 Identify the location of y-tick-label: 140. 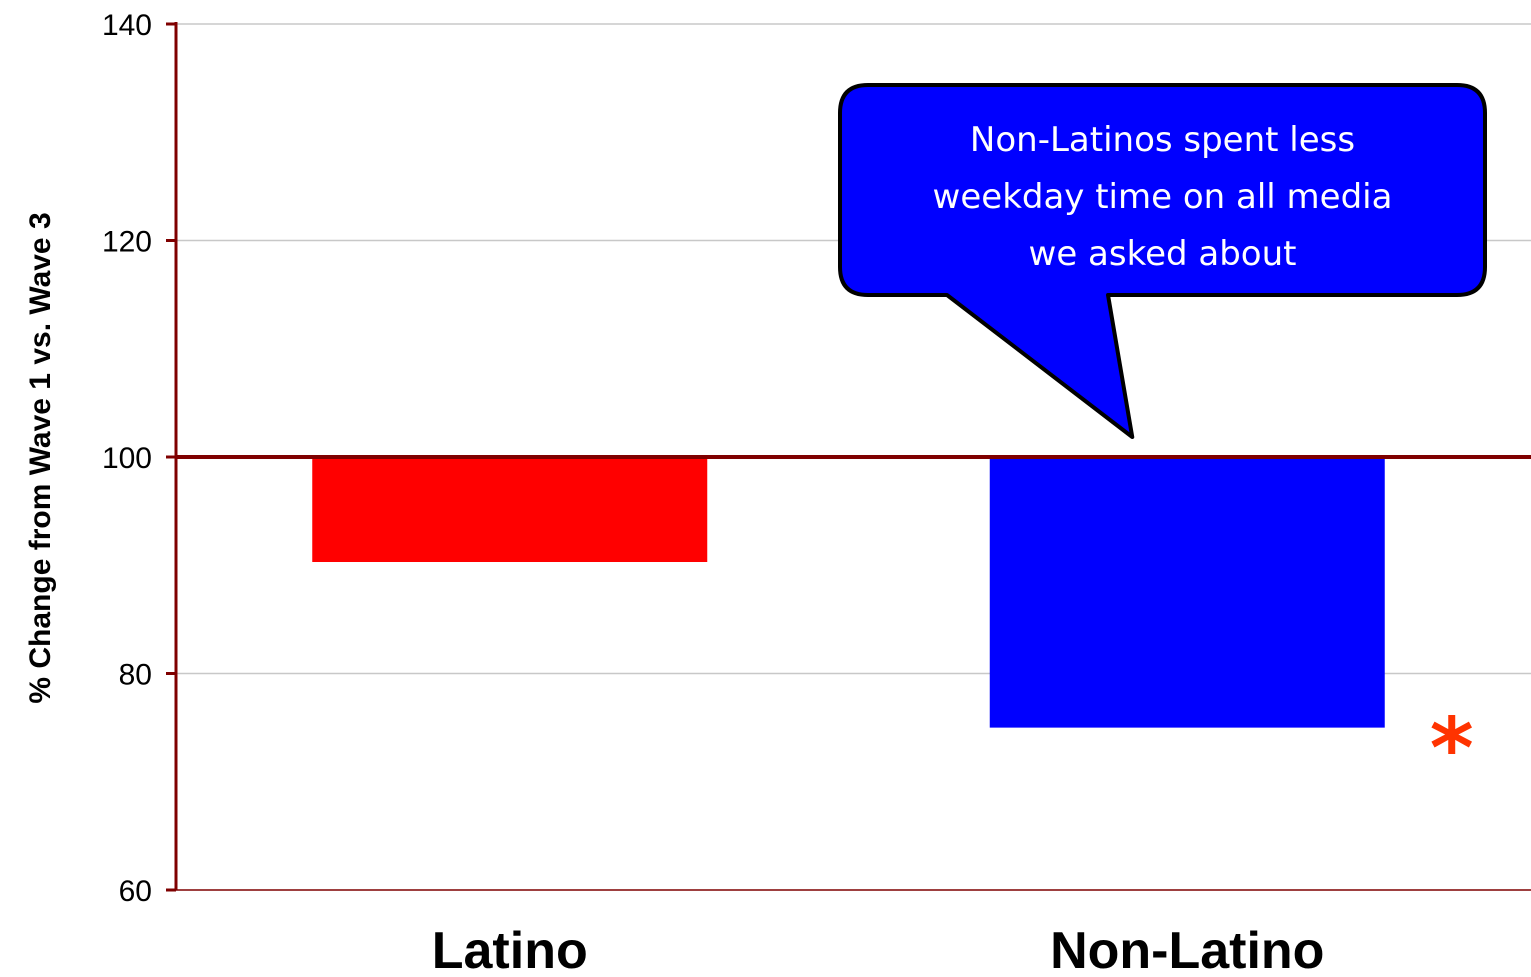
(127, 25).